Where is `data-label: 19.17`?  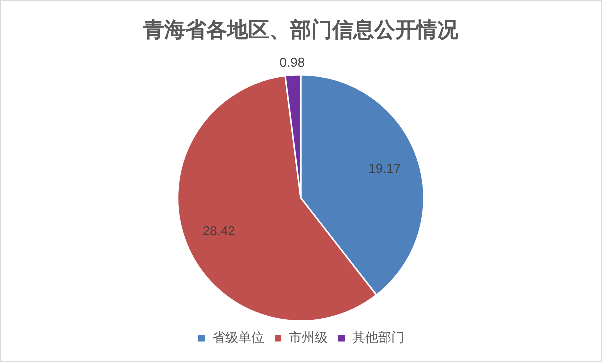 data-label: 19.17 is located at coordinates (385, 168).